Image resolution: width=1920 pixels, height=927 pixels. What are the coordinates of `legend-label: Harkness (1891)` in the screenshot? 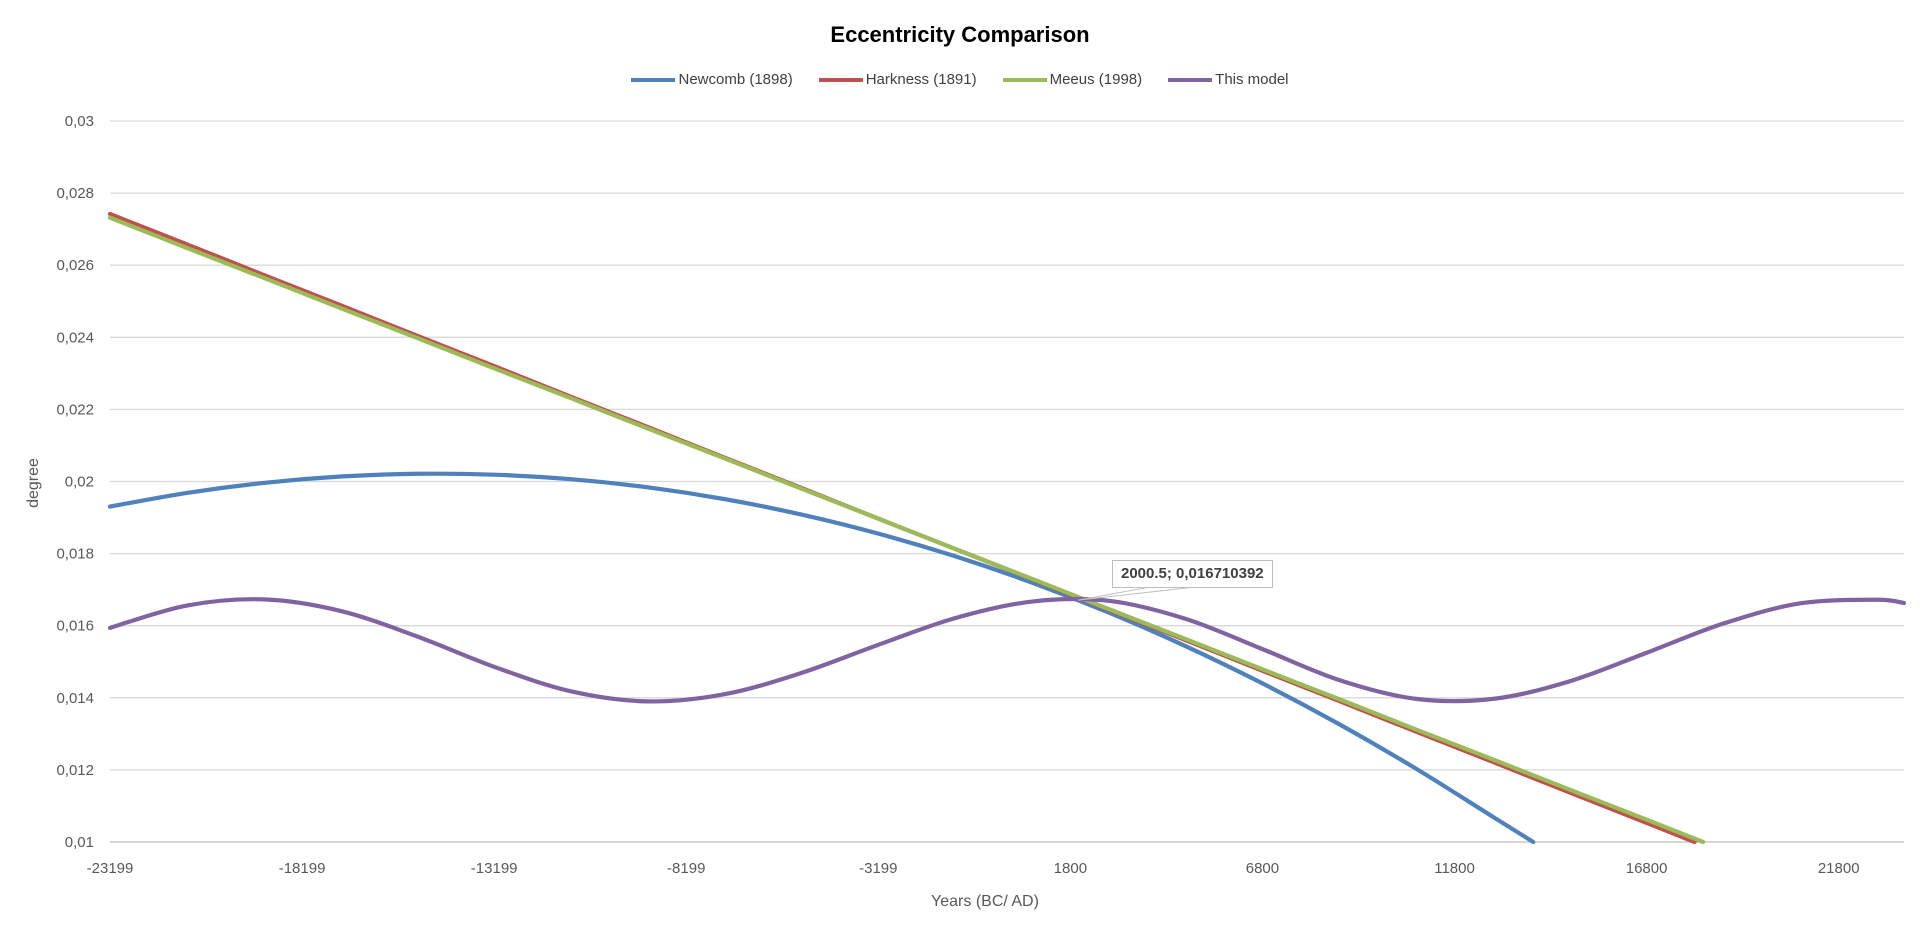 It's located at (921, 79).